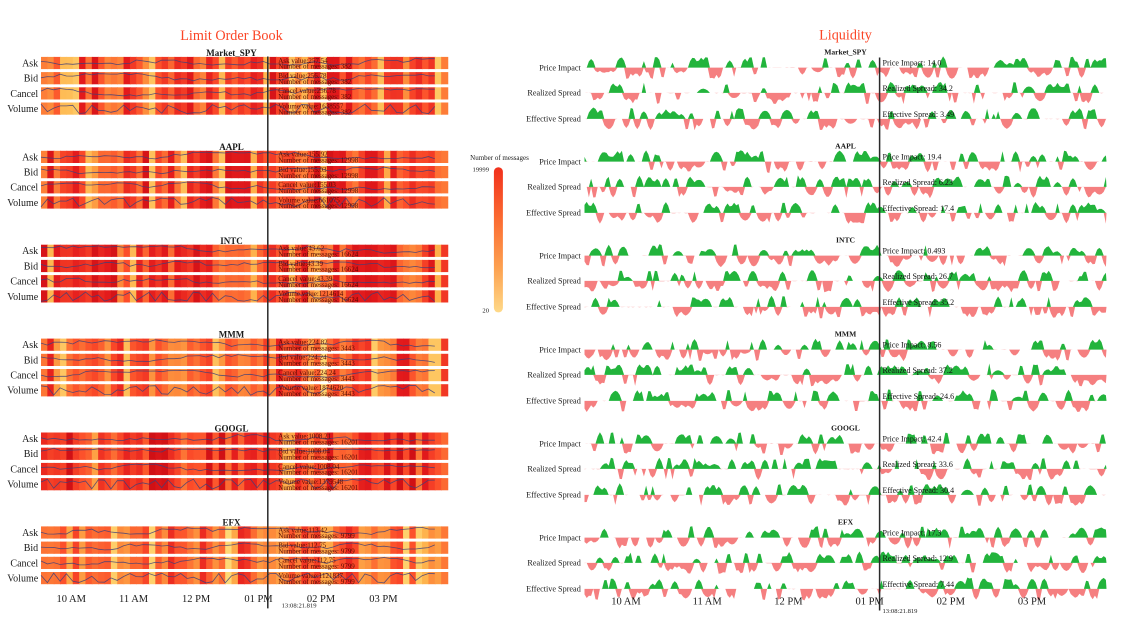  I want to click on svg-text: Cancel value:224.24, so click(307, 373).